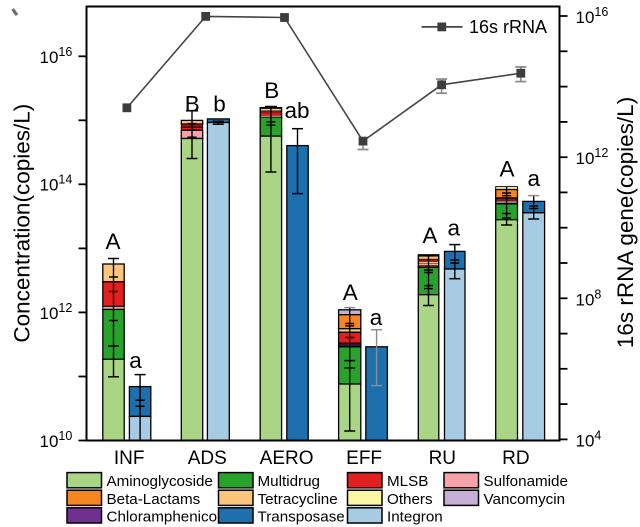 This screenshot has height=527, width=640. Describe the element at coordinates (407, 481) in the screenshot. I see `svg-text: MLSB` at that location.